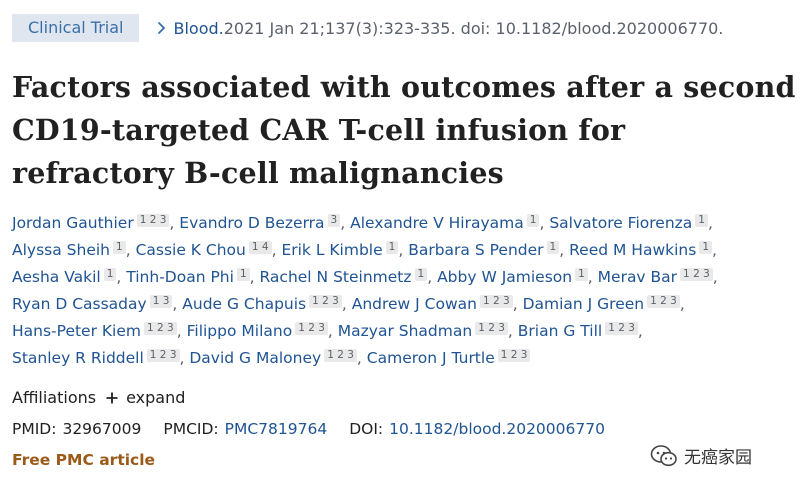  I want to click on author-name-link: Hans-Peter Kiem, so click(76, 331).